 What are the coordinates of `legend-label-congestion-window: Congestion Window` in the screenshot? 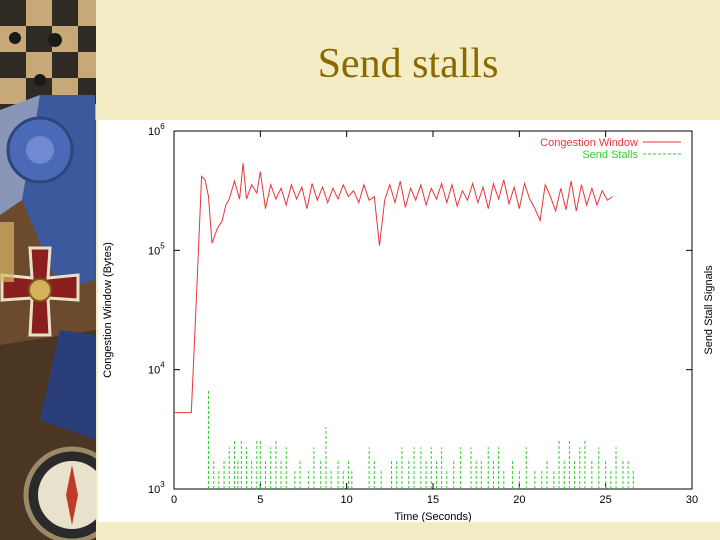 It's located at (589, 143).